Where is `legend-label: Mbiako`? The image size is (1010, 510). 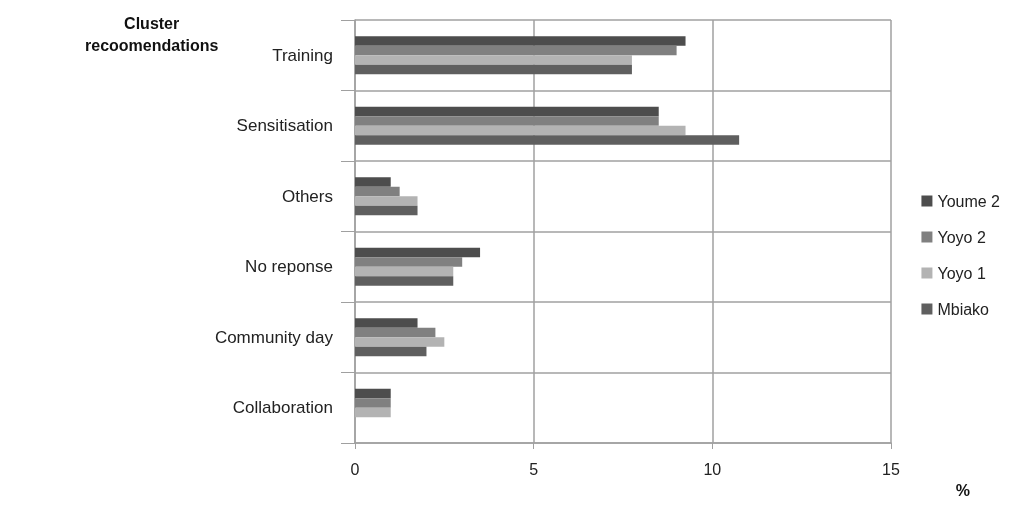
legend-label: Mbiako is located at coordinates (963, 309).